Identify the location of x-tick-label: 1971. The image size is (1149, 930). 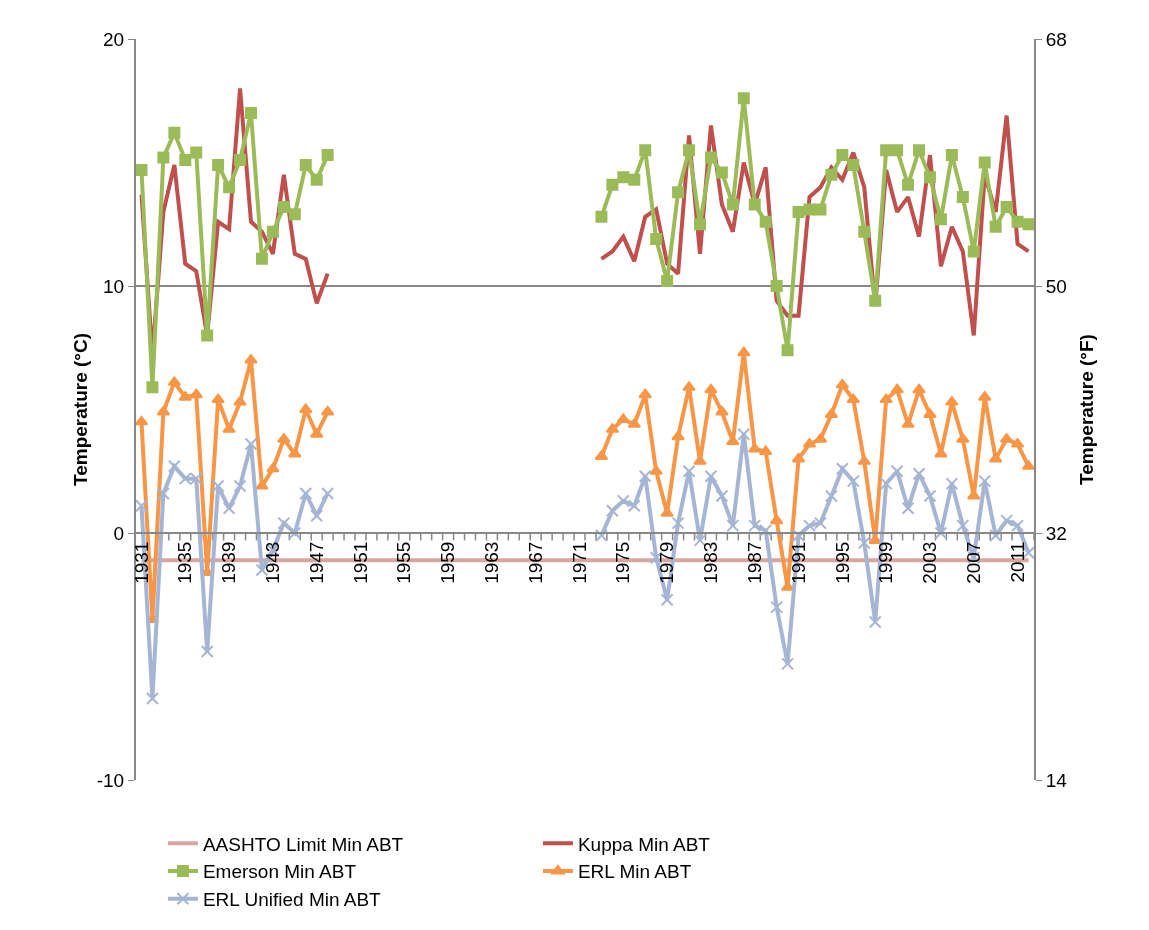
(579, 562).